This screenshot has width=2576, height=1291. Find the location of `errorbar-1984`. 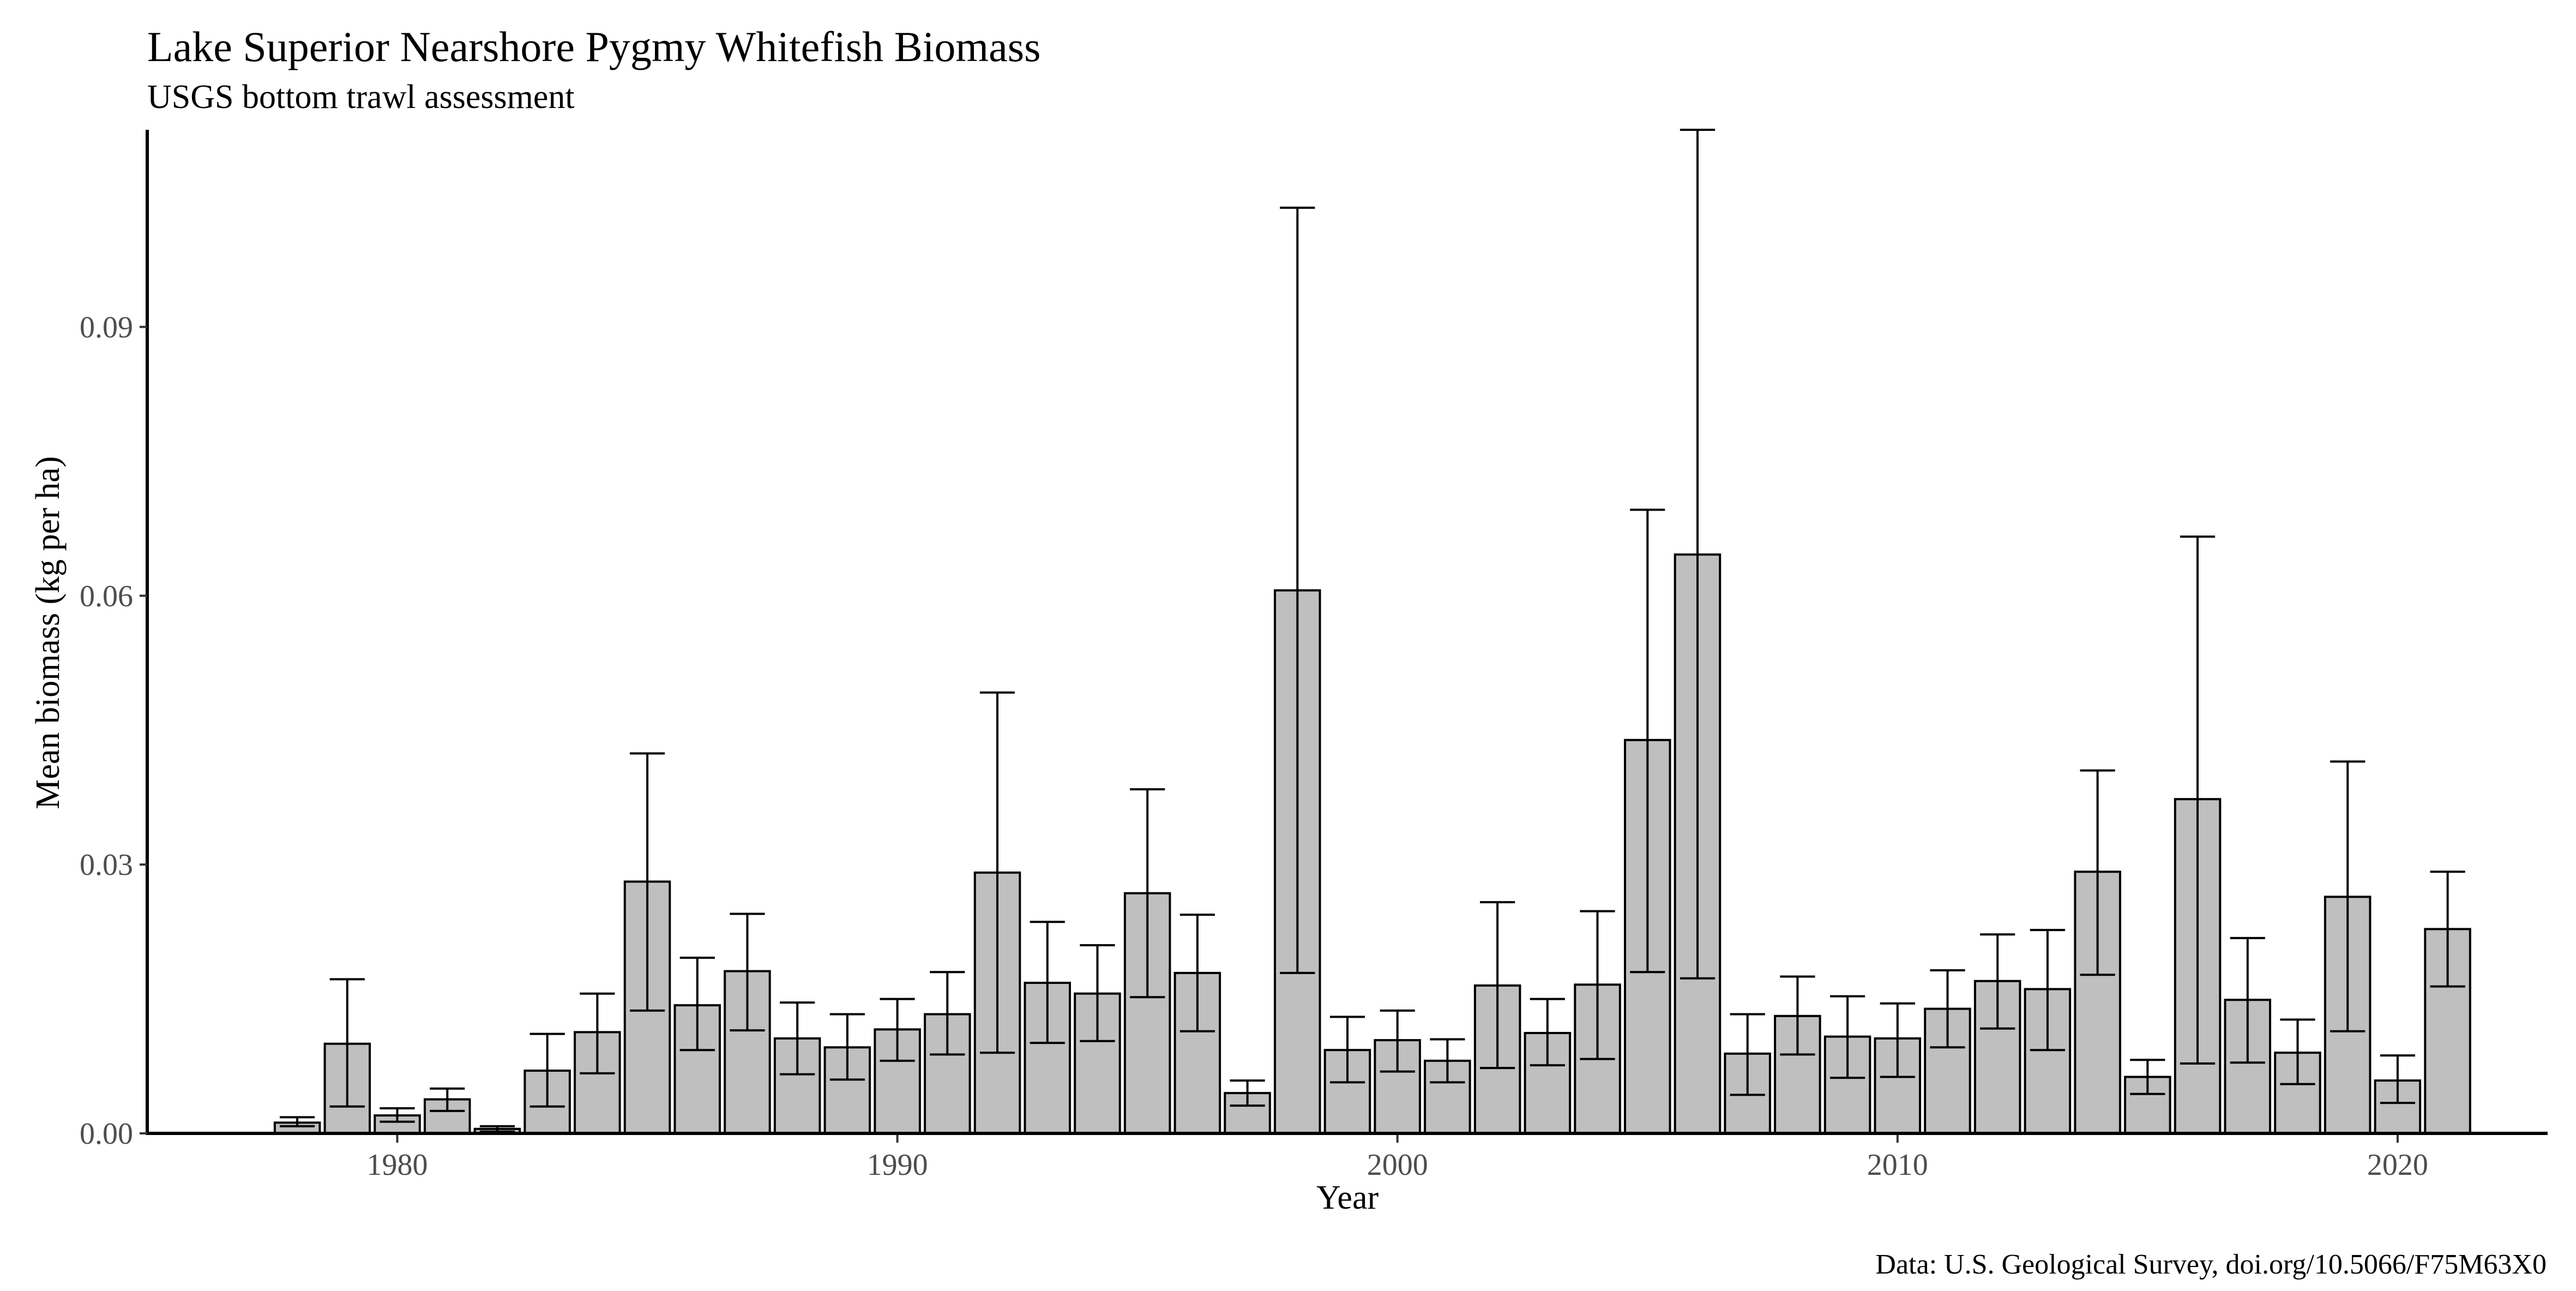

errorbar-1984 is located at coordinates (597, 1033).